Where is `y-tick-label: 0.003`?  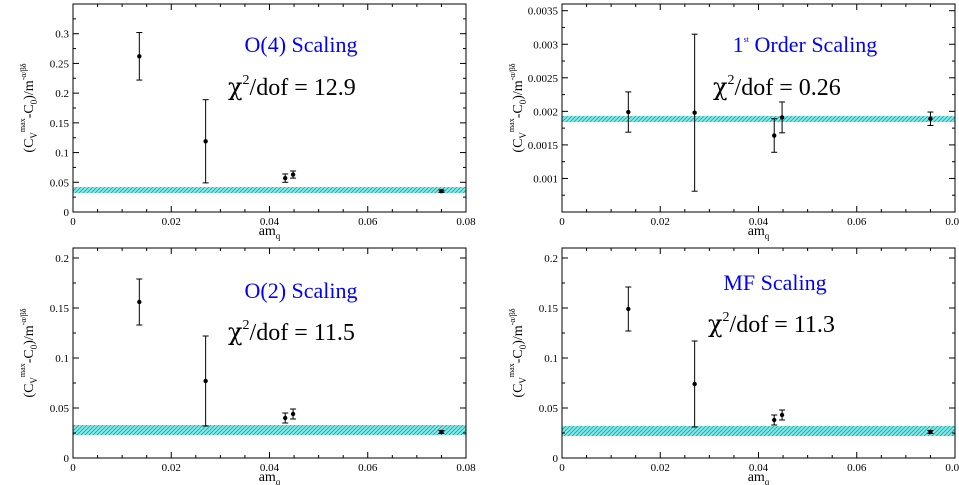
y-tick-label: 0.003 is located at coordinates (545, 45).